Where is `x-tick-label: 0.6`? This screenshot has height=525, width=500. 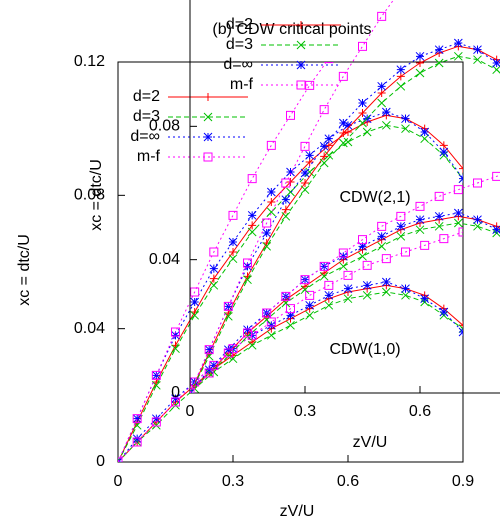
x-tick-label: 0.6 is located at coordinates (348, 481).